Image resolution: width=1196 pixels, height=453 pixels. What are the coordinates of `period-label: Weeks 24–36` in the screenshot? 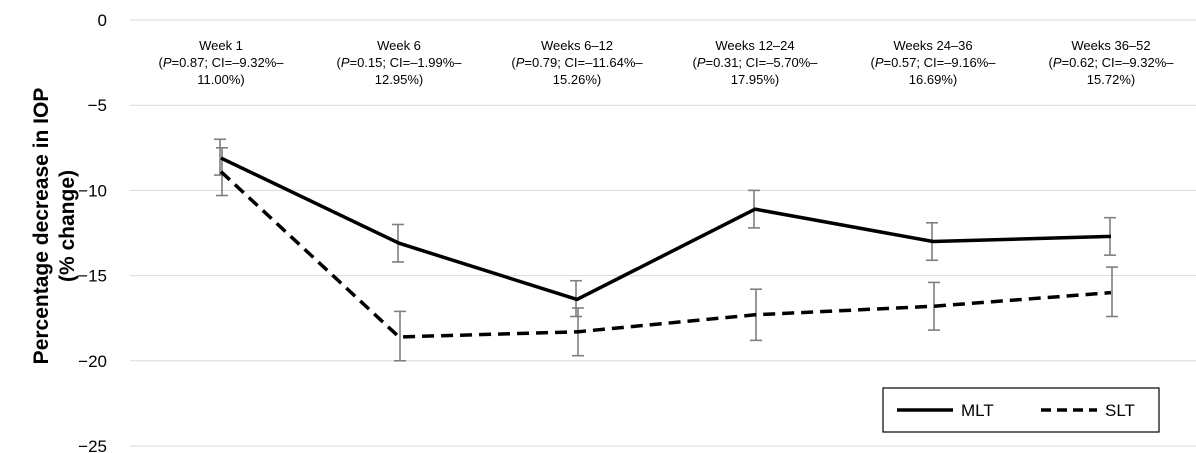 It's located at (932, 45).